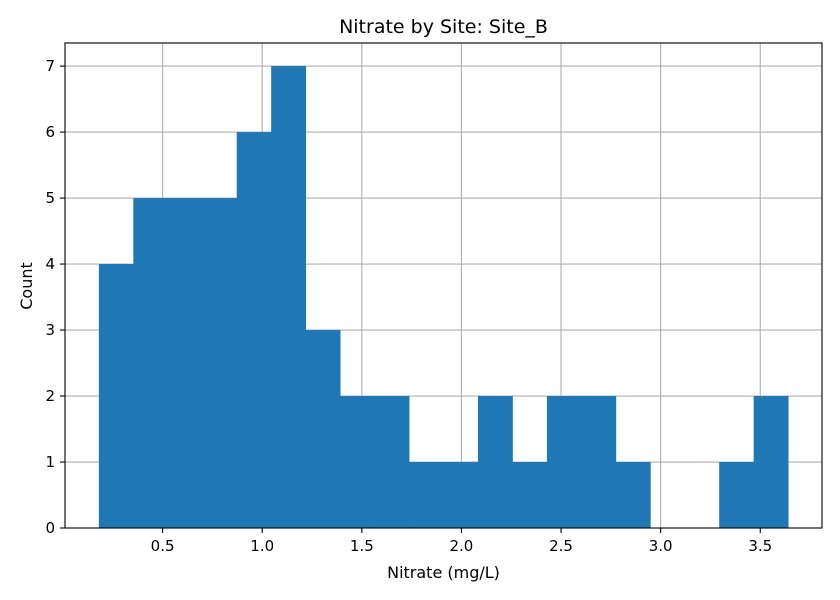 The height and width of the screenshot is (600, 840). Describe the element at coordinates (50, 396) in the screenshot. I see `y-tick-label: 2` at that location.